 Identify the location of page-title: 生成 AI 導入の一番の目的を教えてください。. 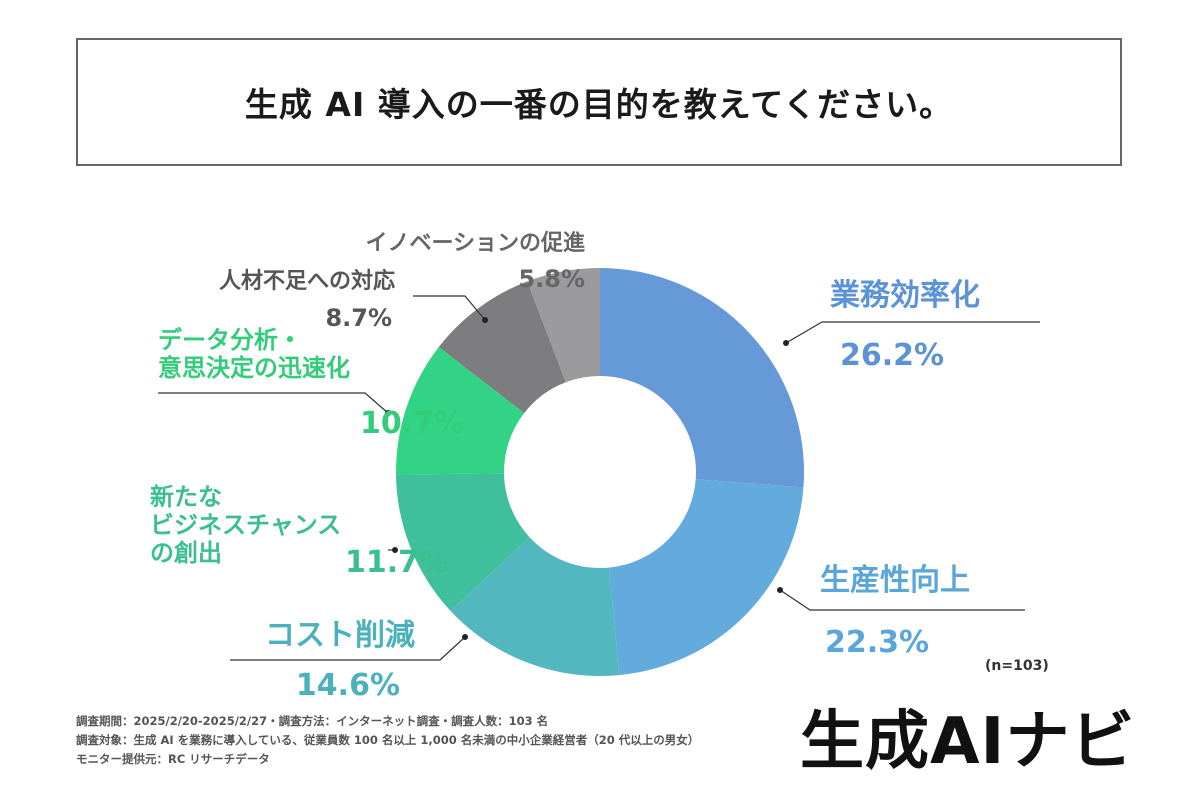
(599, 104).